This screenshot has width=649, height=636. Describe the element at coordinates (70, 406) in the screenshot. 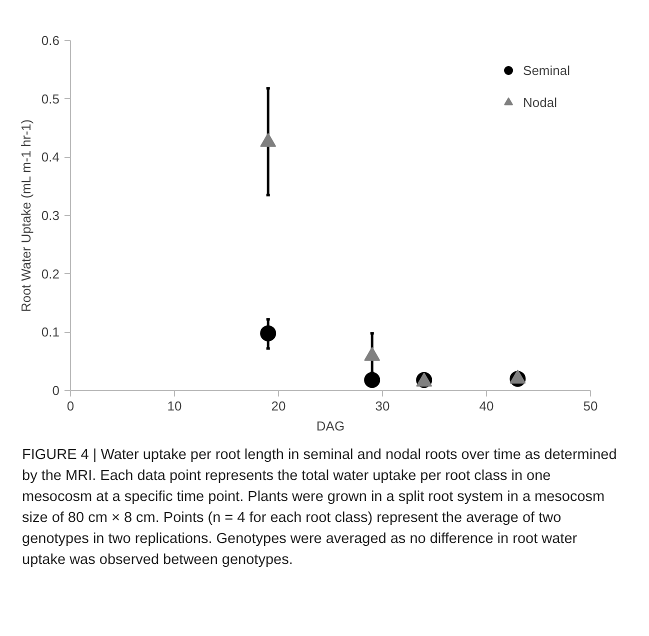

I see `x-tick-label: 0` at that location.